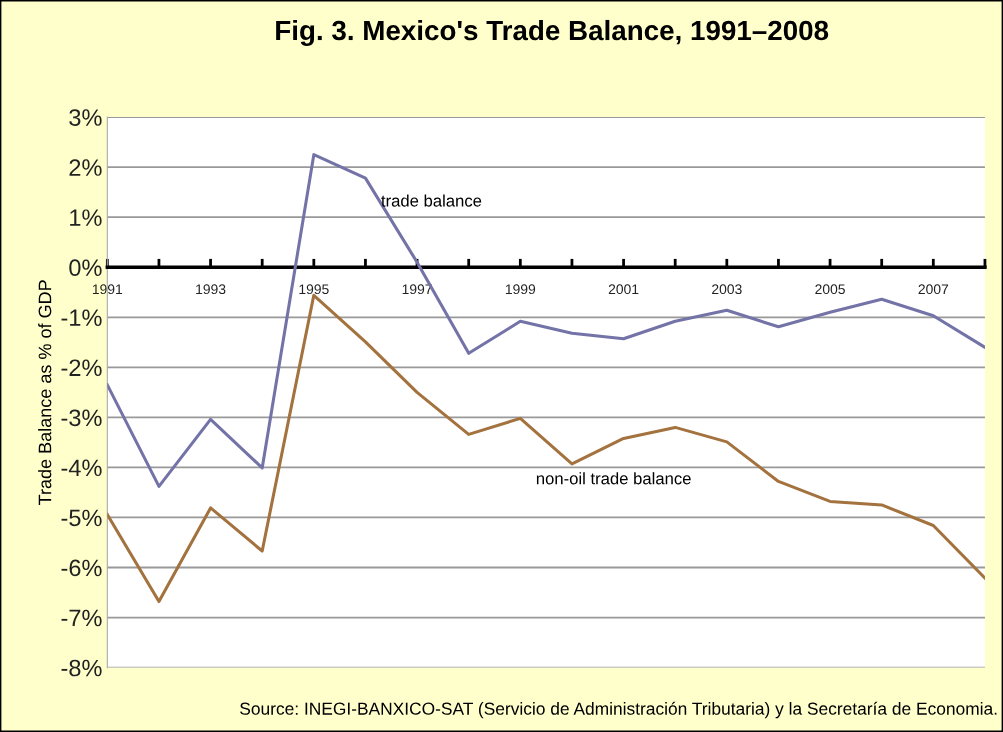 Image resolution: width=1003 pixels, height=732 pixels. I want to click on x-tick-label: 1995, so click(314, 289).